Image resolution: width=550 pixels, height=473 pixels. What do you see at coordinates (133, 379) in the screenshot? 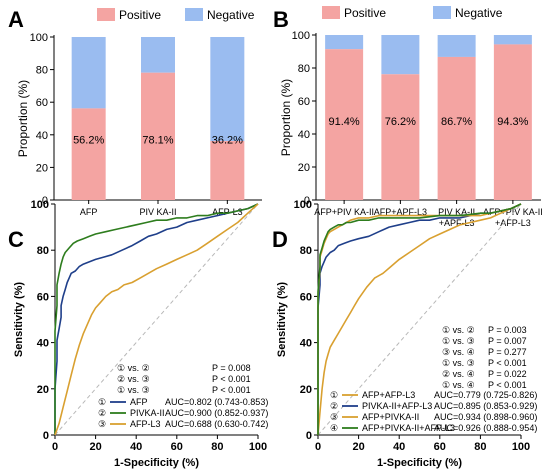
I see `comparison-label: ② vs. ③` at bounding box center [133, 379].